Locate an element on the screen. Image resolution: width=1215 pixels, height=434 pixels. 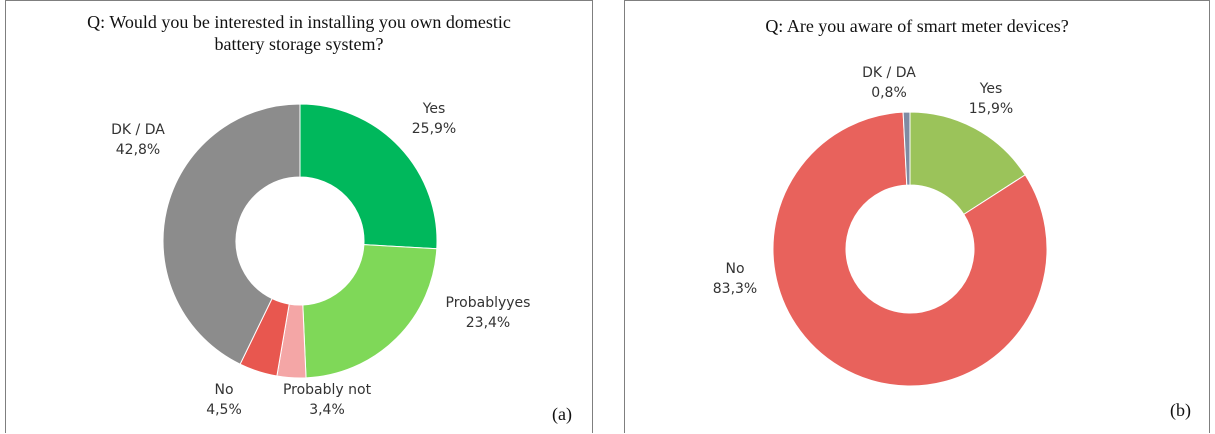
slice-value-label-yes: 15,9% is located at coordinates (991, 109).